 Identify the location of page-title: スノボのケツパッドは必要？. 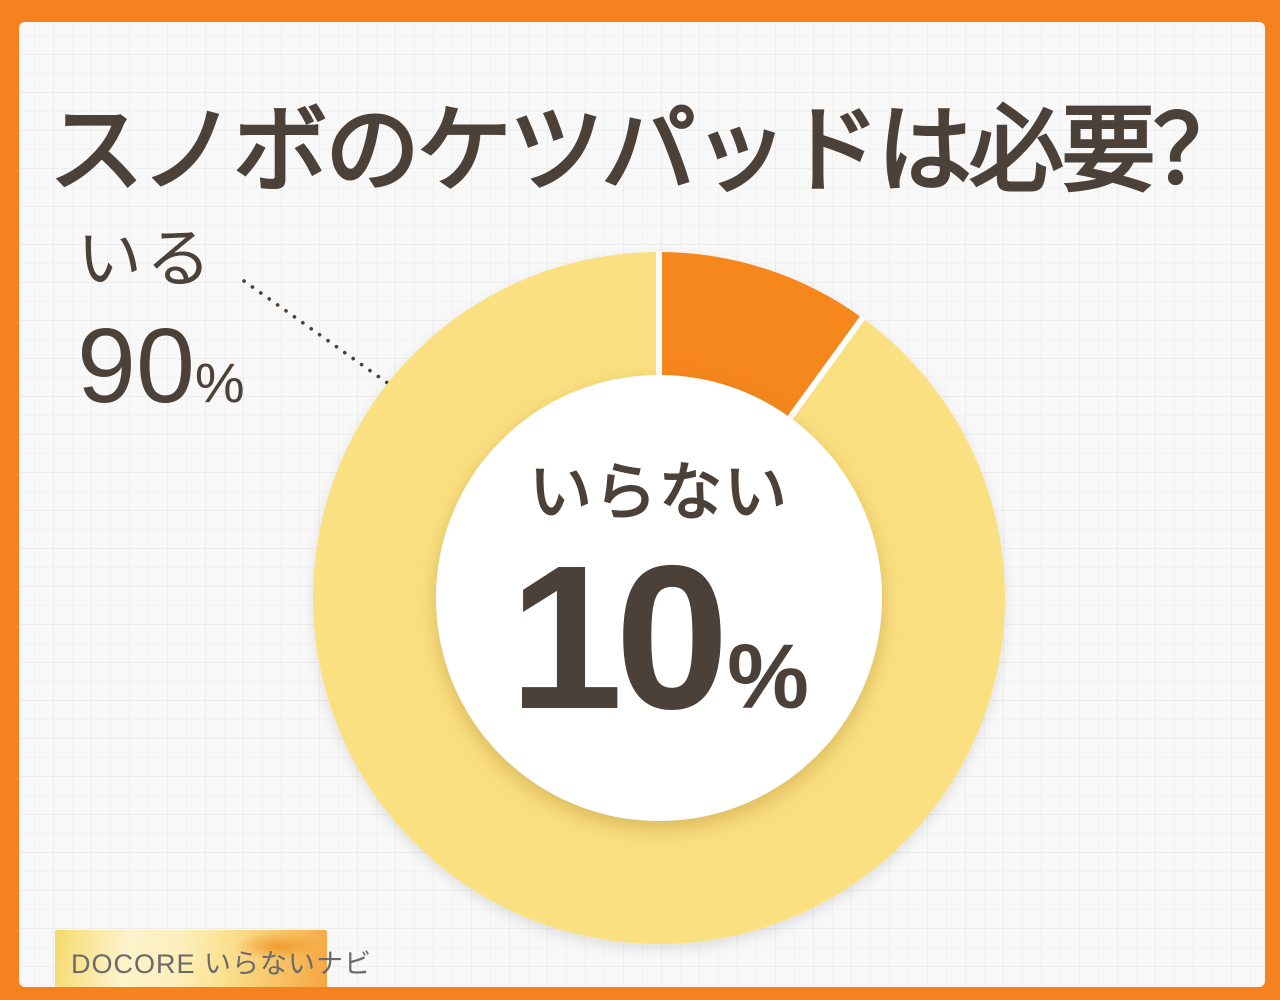
(648, 151).